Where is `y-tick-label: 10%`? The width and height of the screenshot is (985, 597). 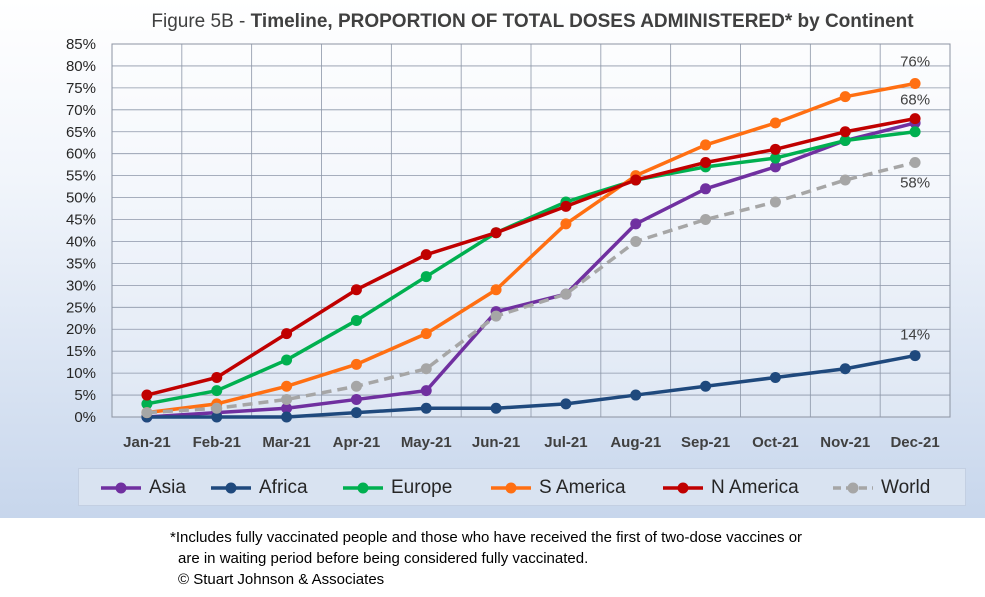 y-tick-label: 10% is located at coordinates (81, 373).